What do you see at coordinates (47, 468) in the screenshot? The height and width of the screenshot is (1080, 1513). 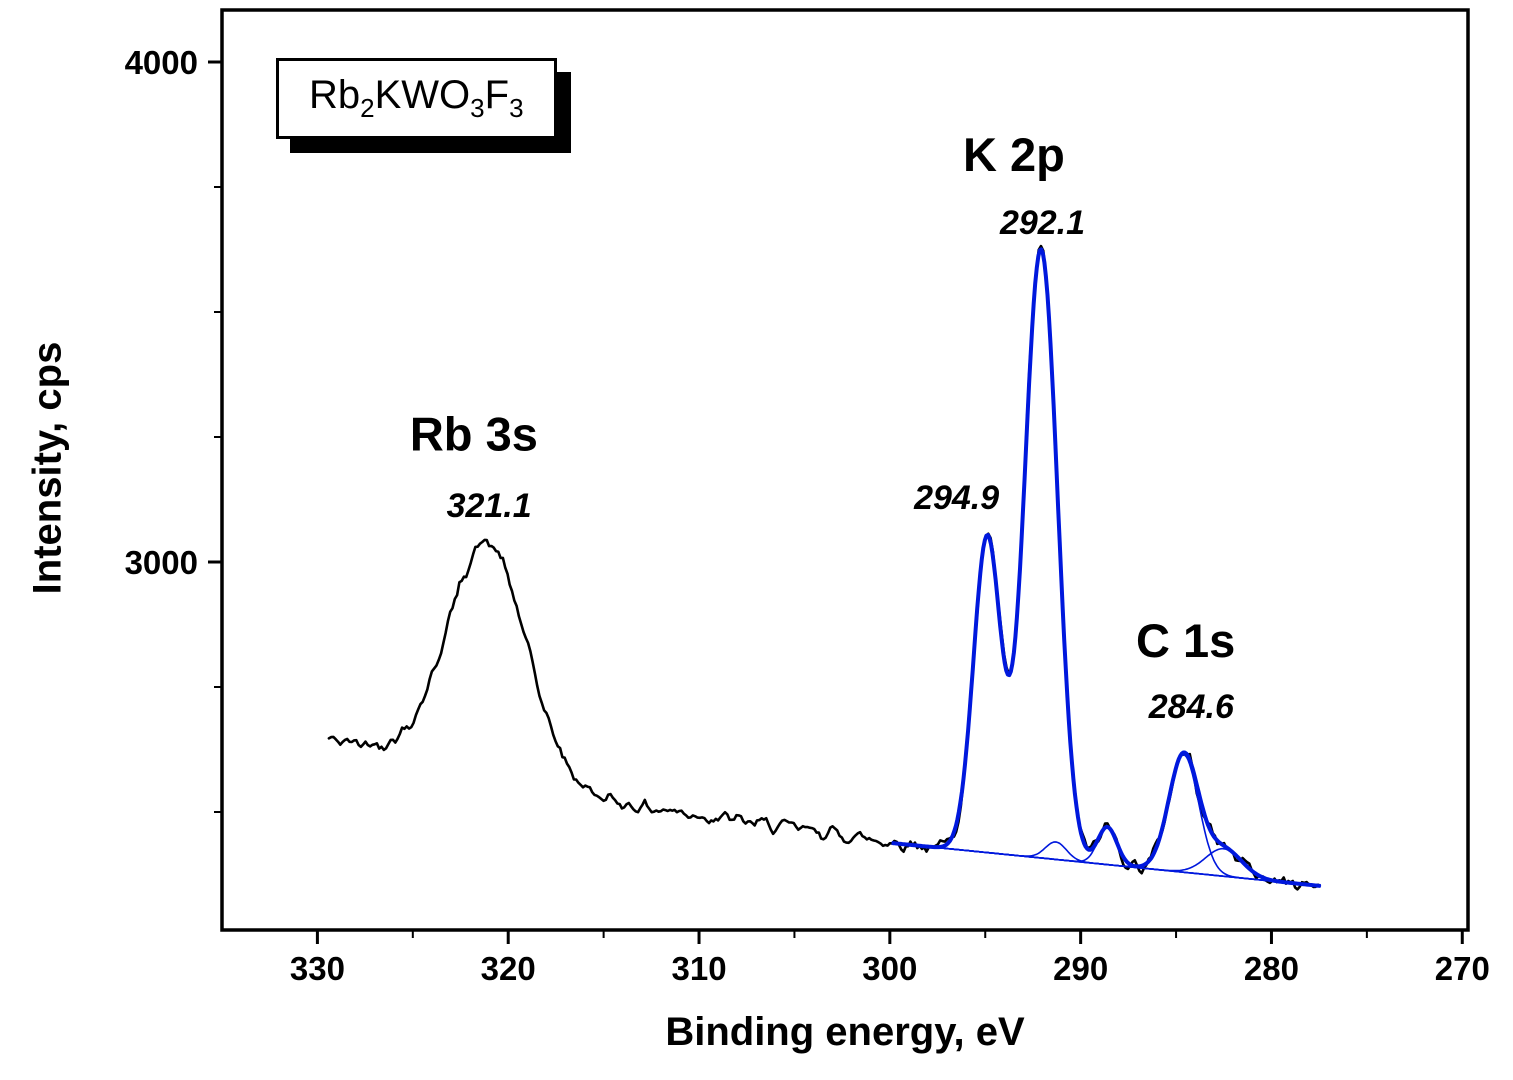 I see `y-axis-title: Intensity, cps` at bounding box center [47, 468].